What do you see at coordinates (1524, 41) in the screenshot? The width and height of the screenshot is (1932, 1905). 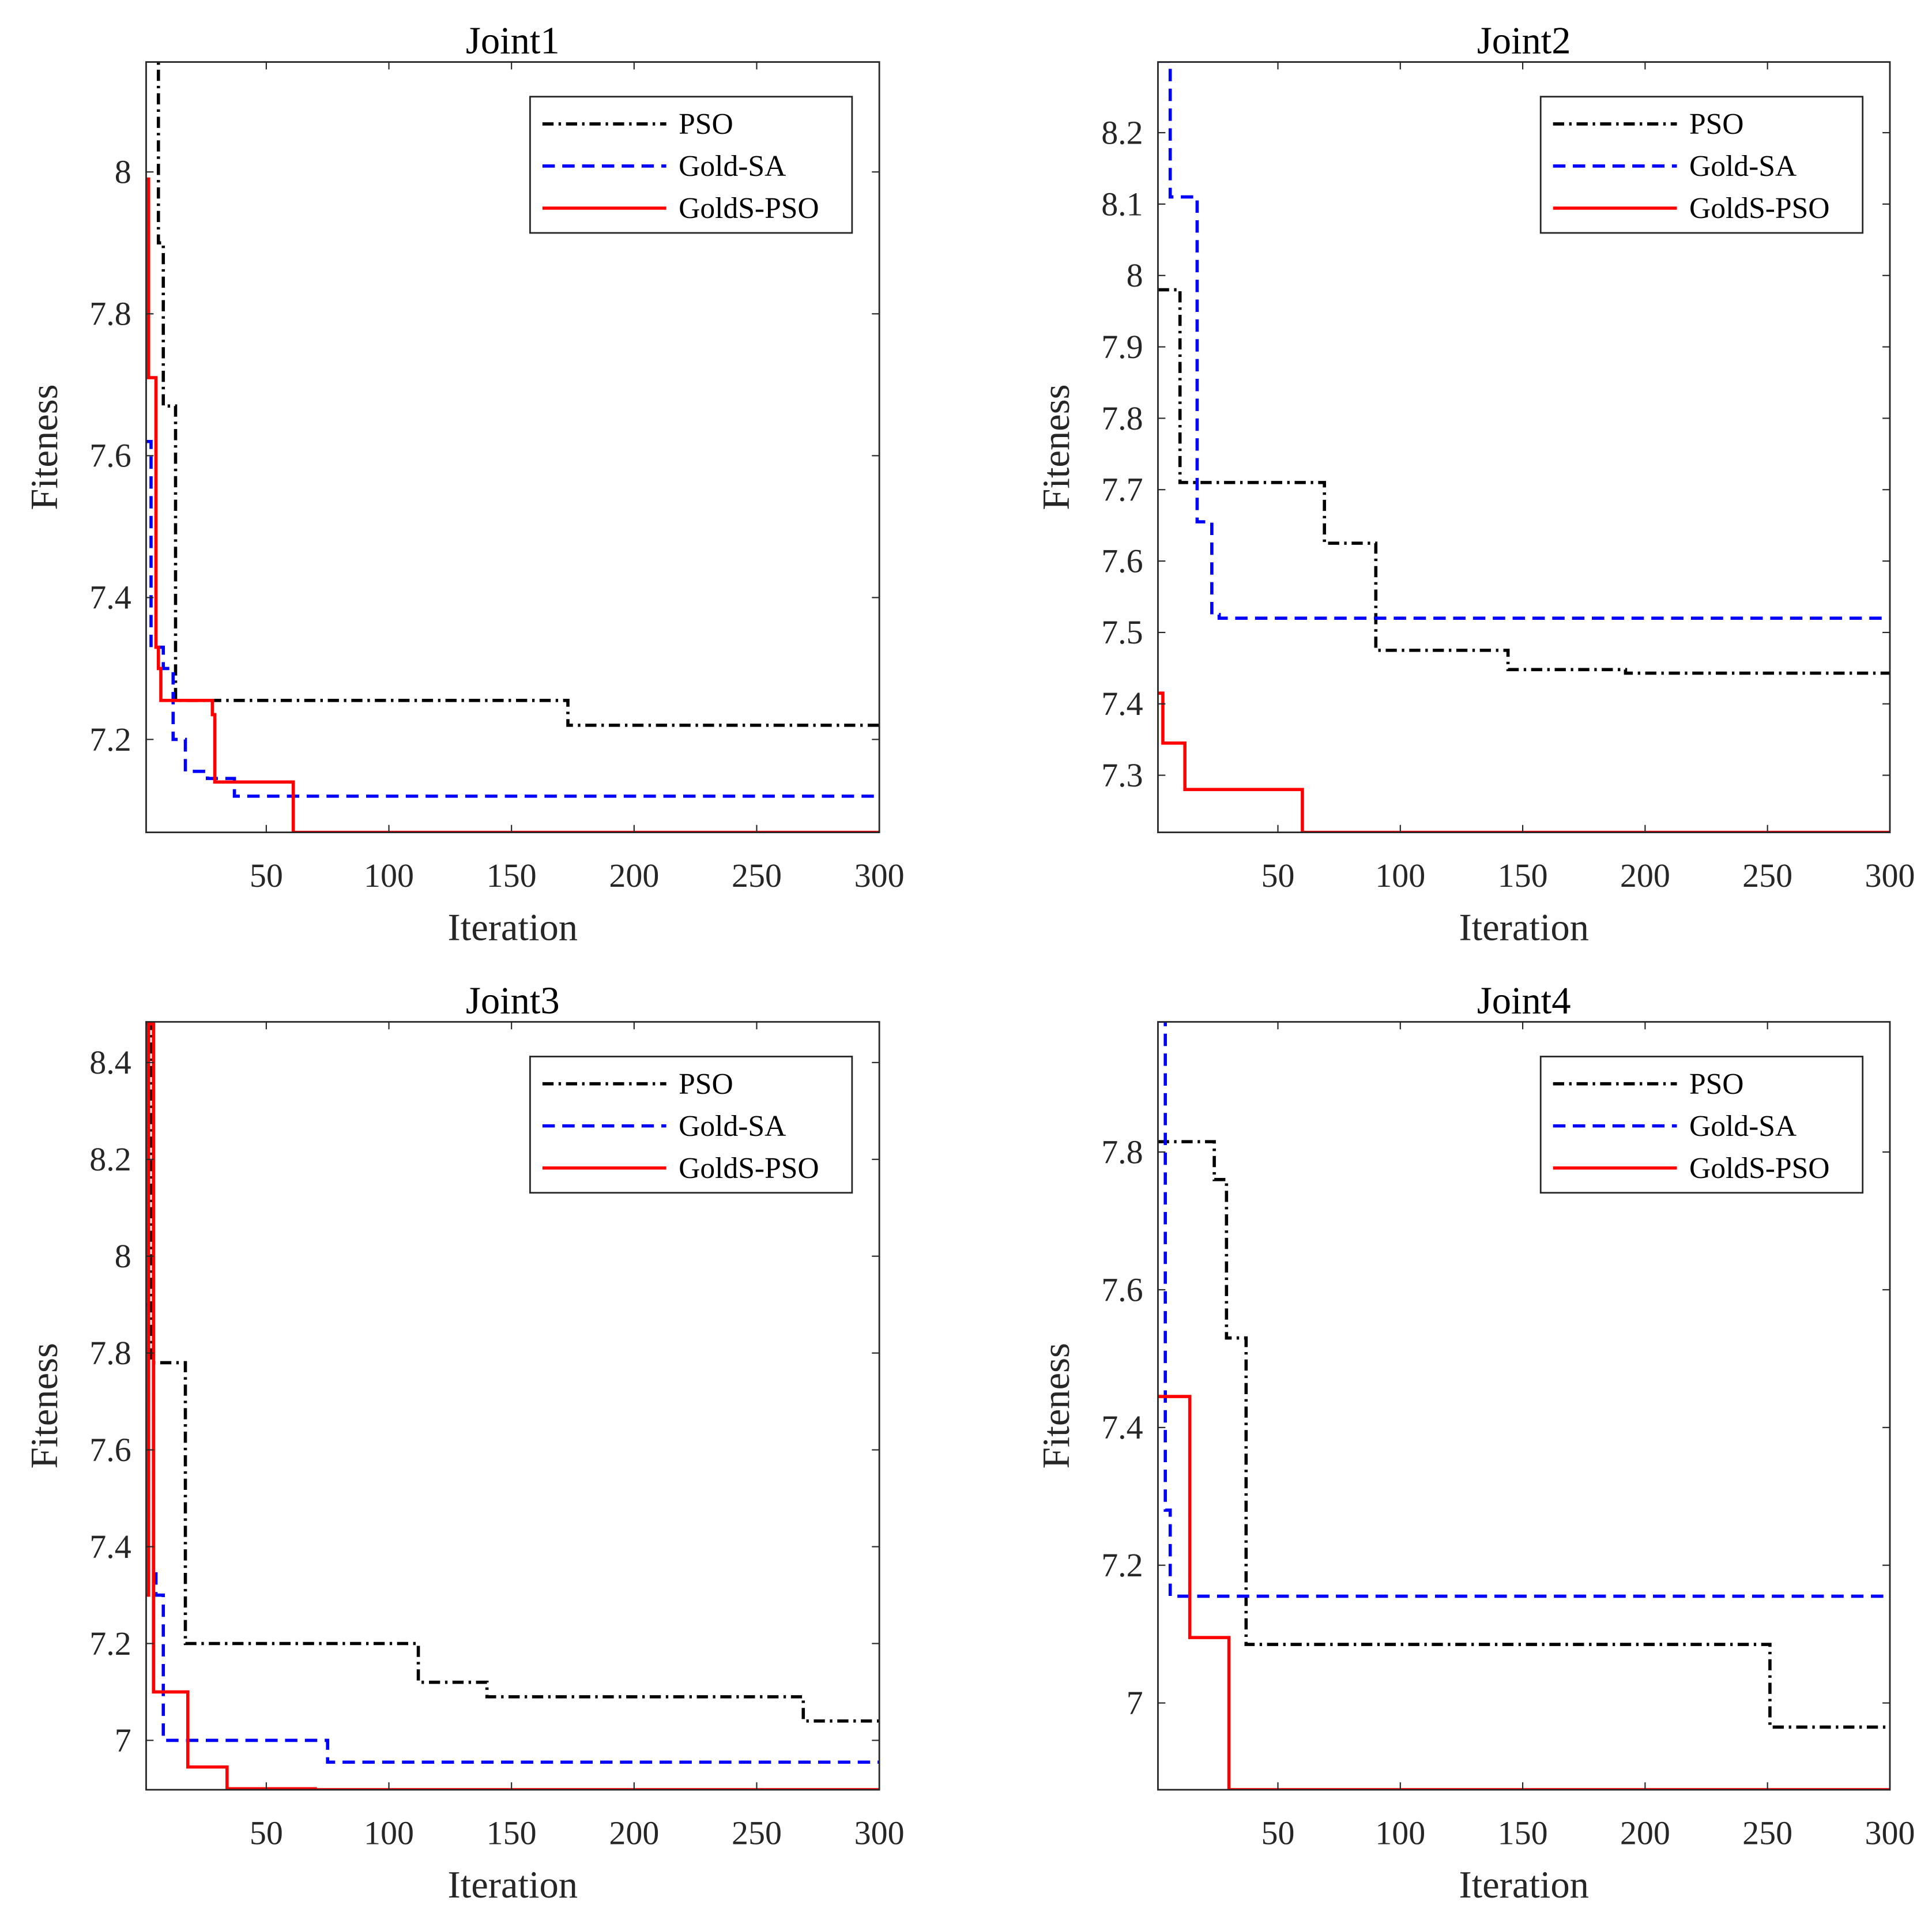 I see `chart-title: Joint2` at bounding box center [1524, 41].